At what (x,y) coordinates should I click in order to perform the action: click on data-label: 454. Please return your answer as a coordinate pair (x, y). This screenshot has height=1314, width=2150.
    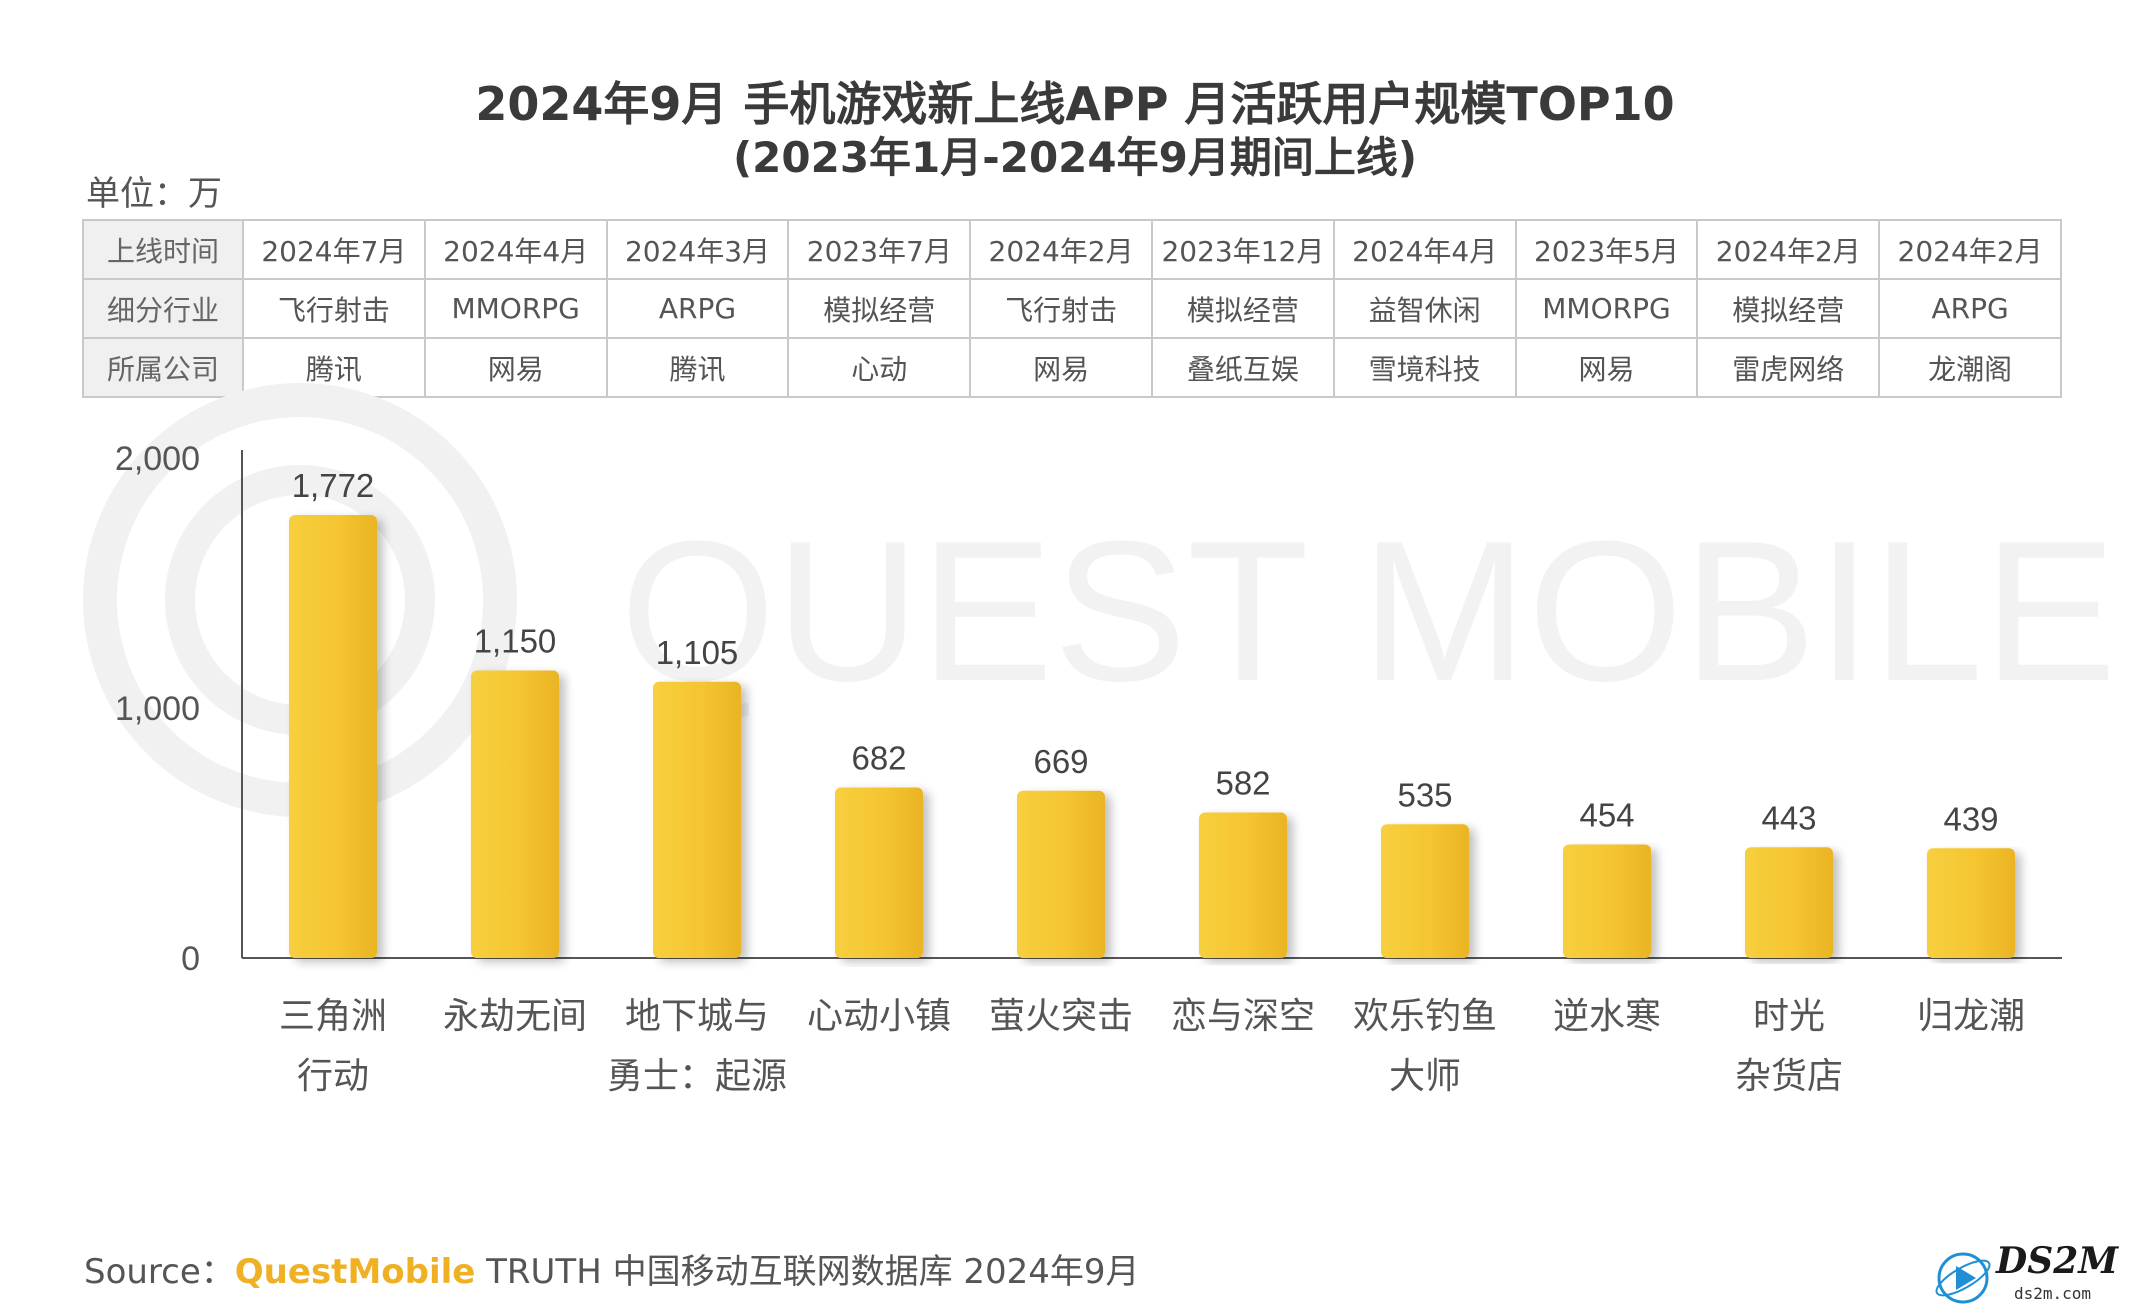
    Looking at the image, I should click on (1606, 815).